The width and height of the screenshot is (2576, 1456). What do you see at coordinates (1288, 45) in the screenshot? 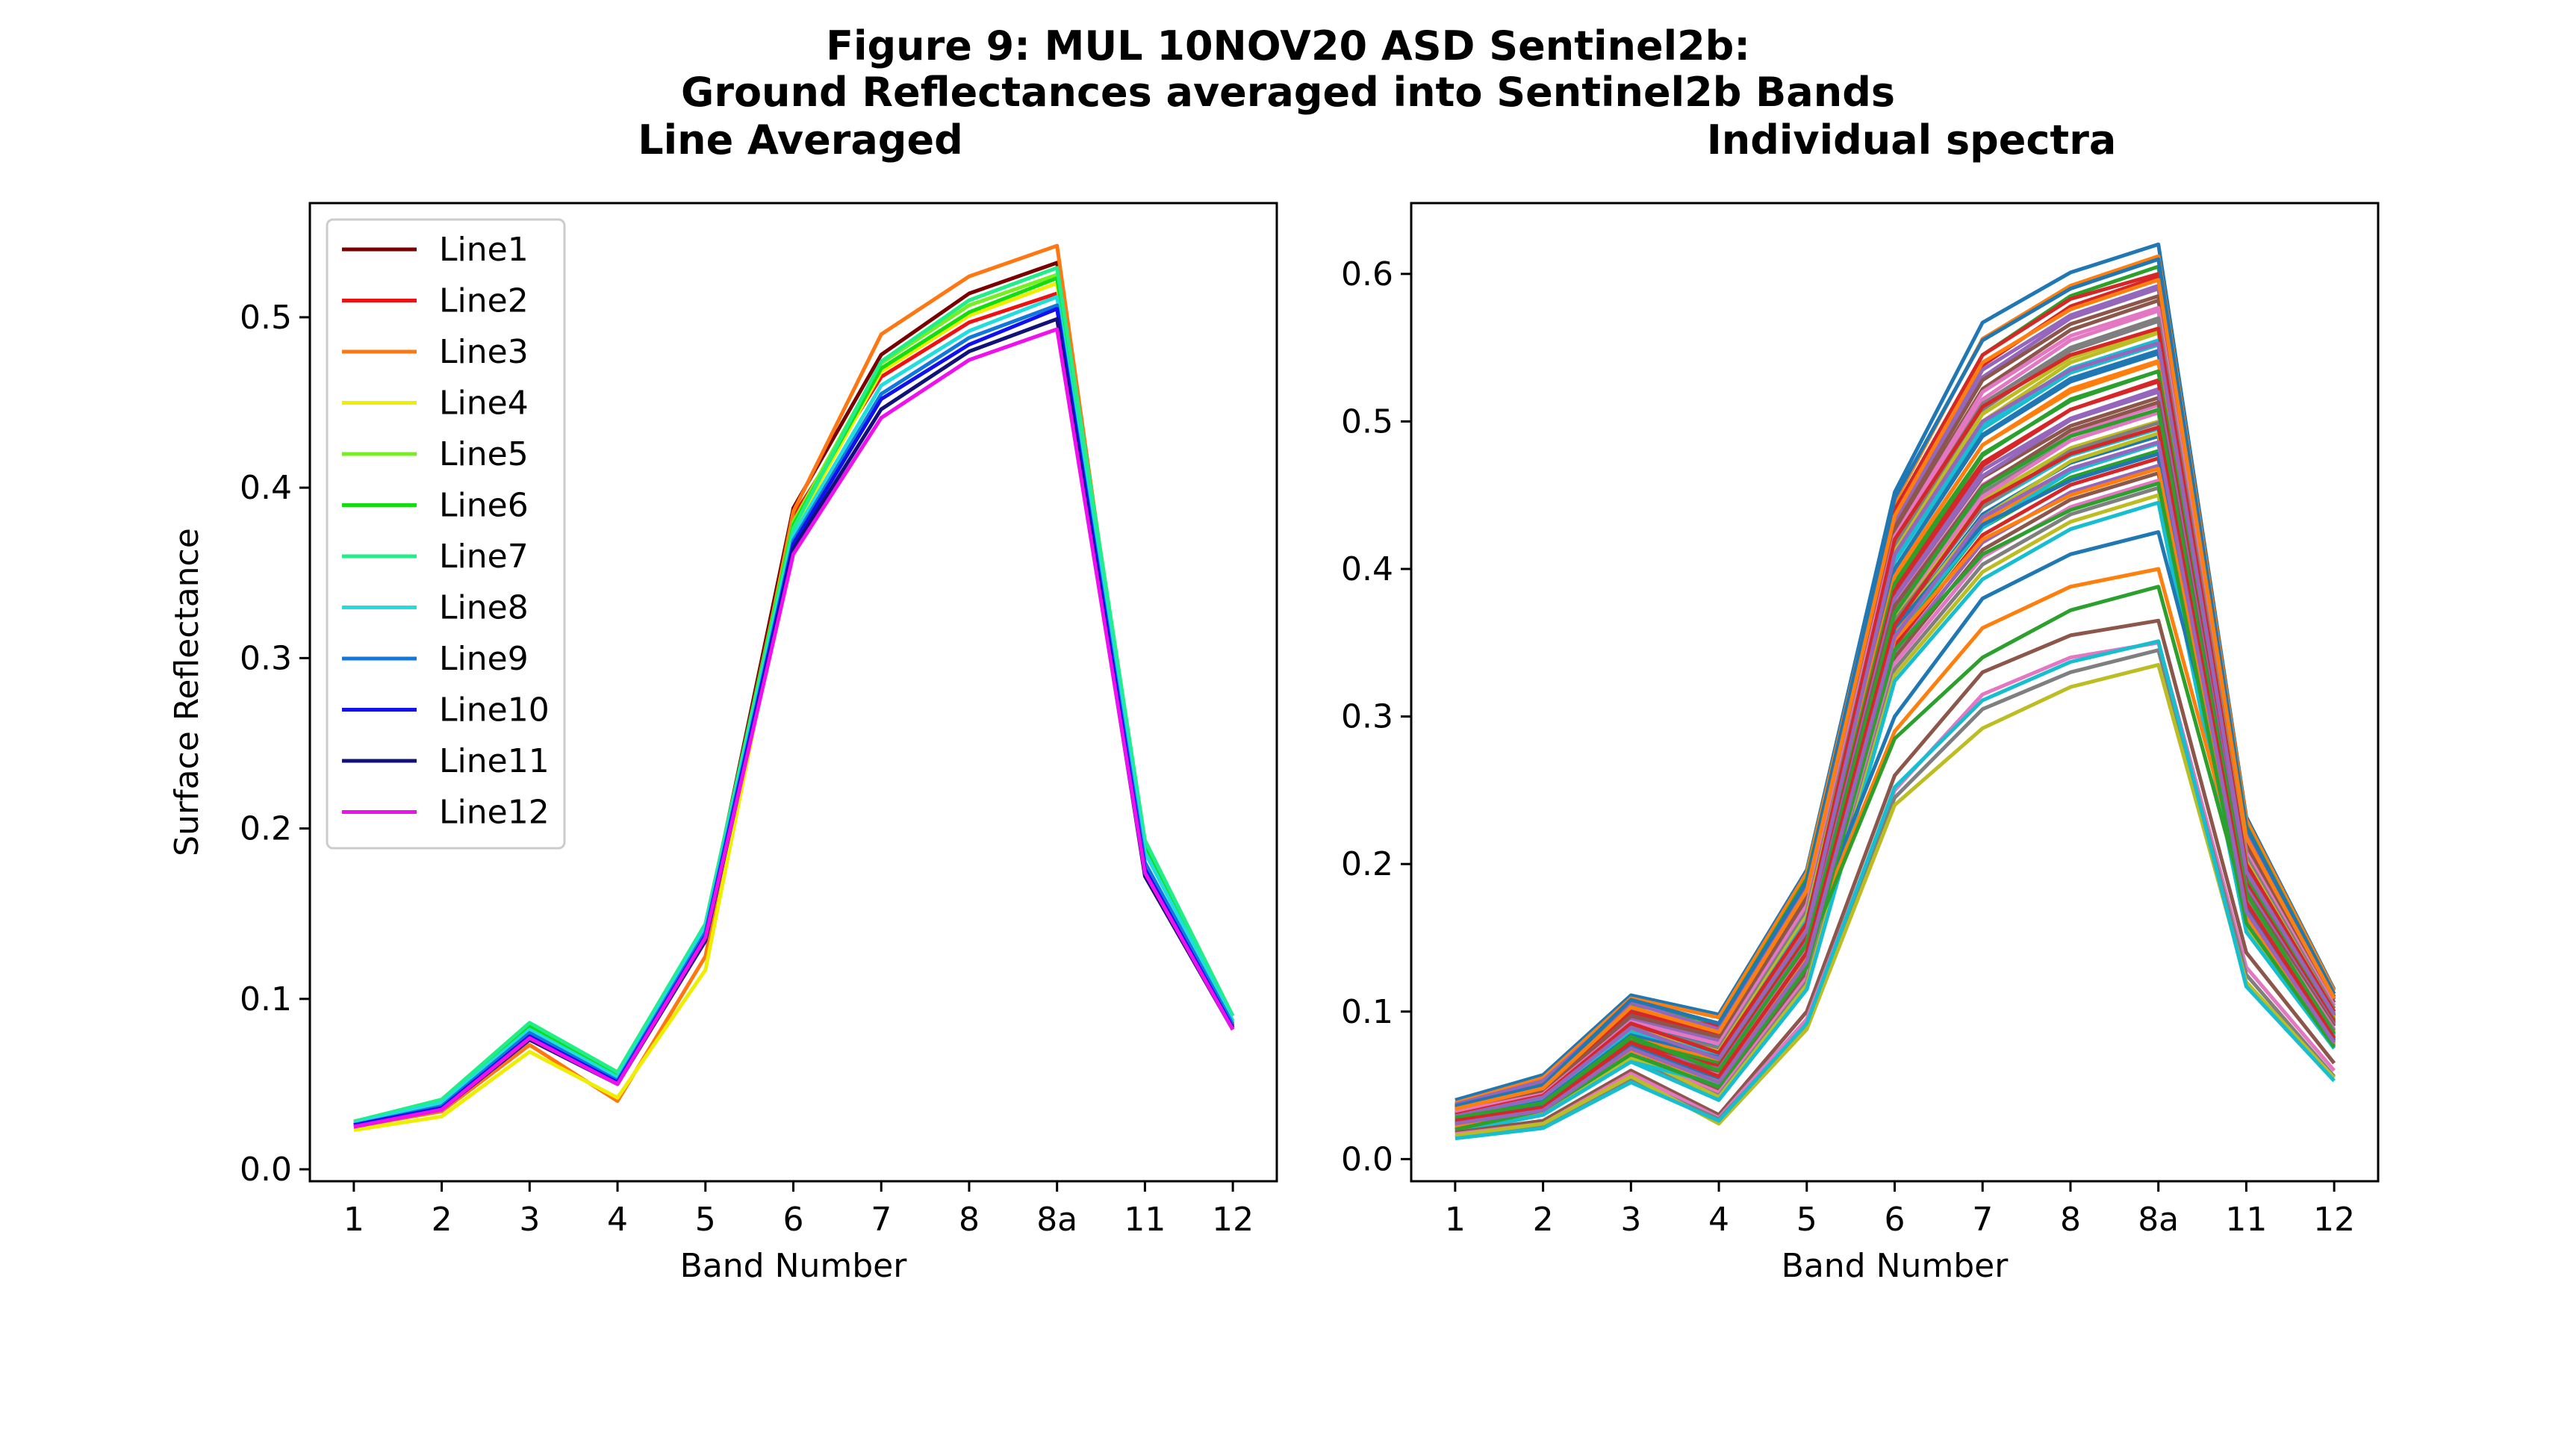
I see `figure-title-line1: Figure 9: MUL 10NOV20 ASD Sentinel2b:` at bounding box center [1288, 45].